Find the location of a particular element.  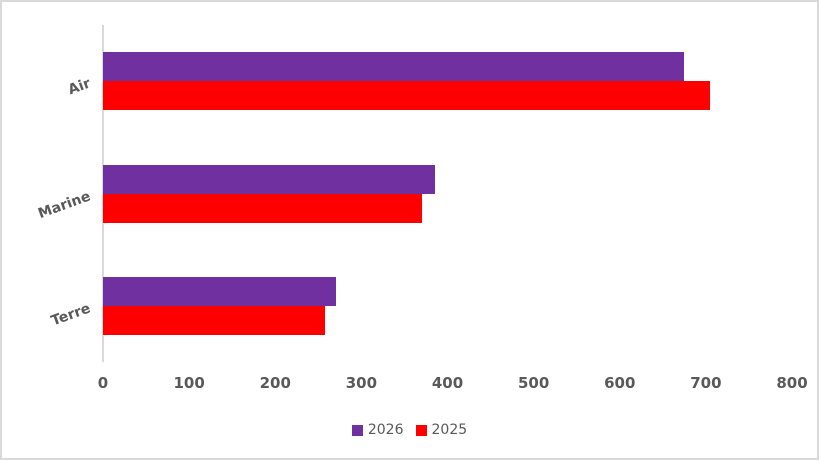

category-label-terre: Terre is located at coordinates (71, 315).